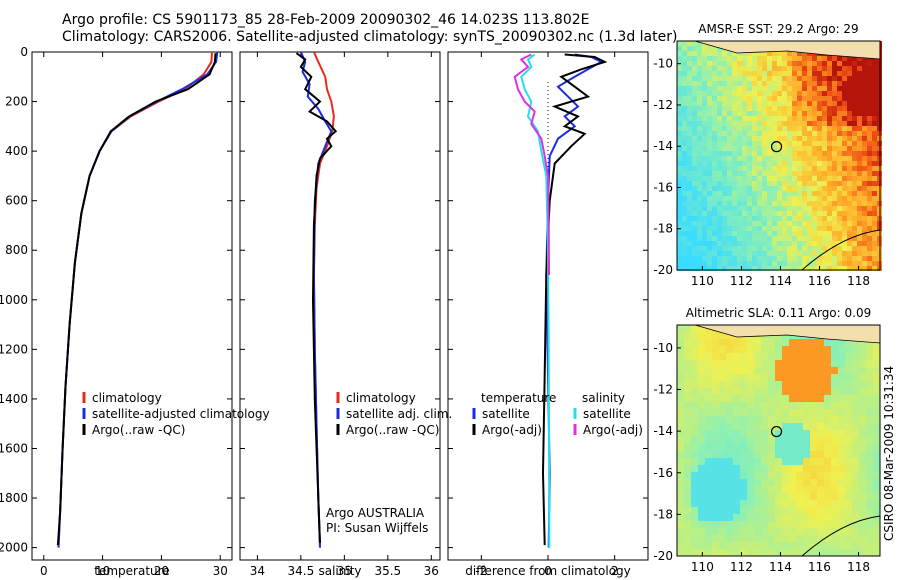 This screenshot has width=900, height=580. Describe the element at coordinates (138, 430) in the screenshot. I see `temperature-legend-label: Argo(..raw -QC)` at that location.